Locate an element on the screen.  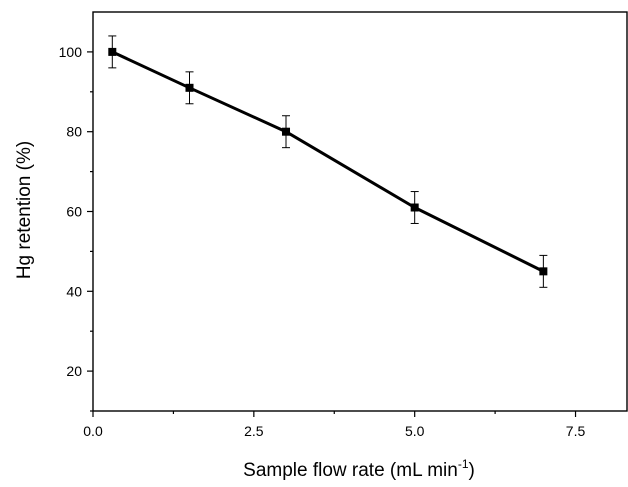
y-tick-label: 40 is located at coordinates (74, 291).